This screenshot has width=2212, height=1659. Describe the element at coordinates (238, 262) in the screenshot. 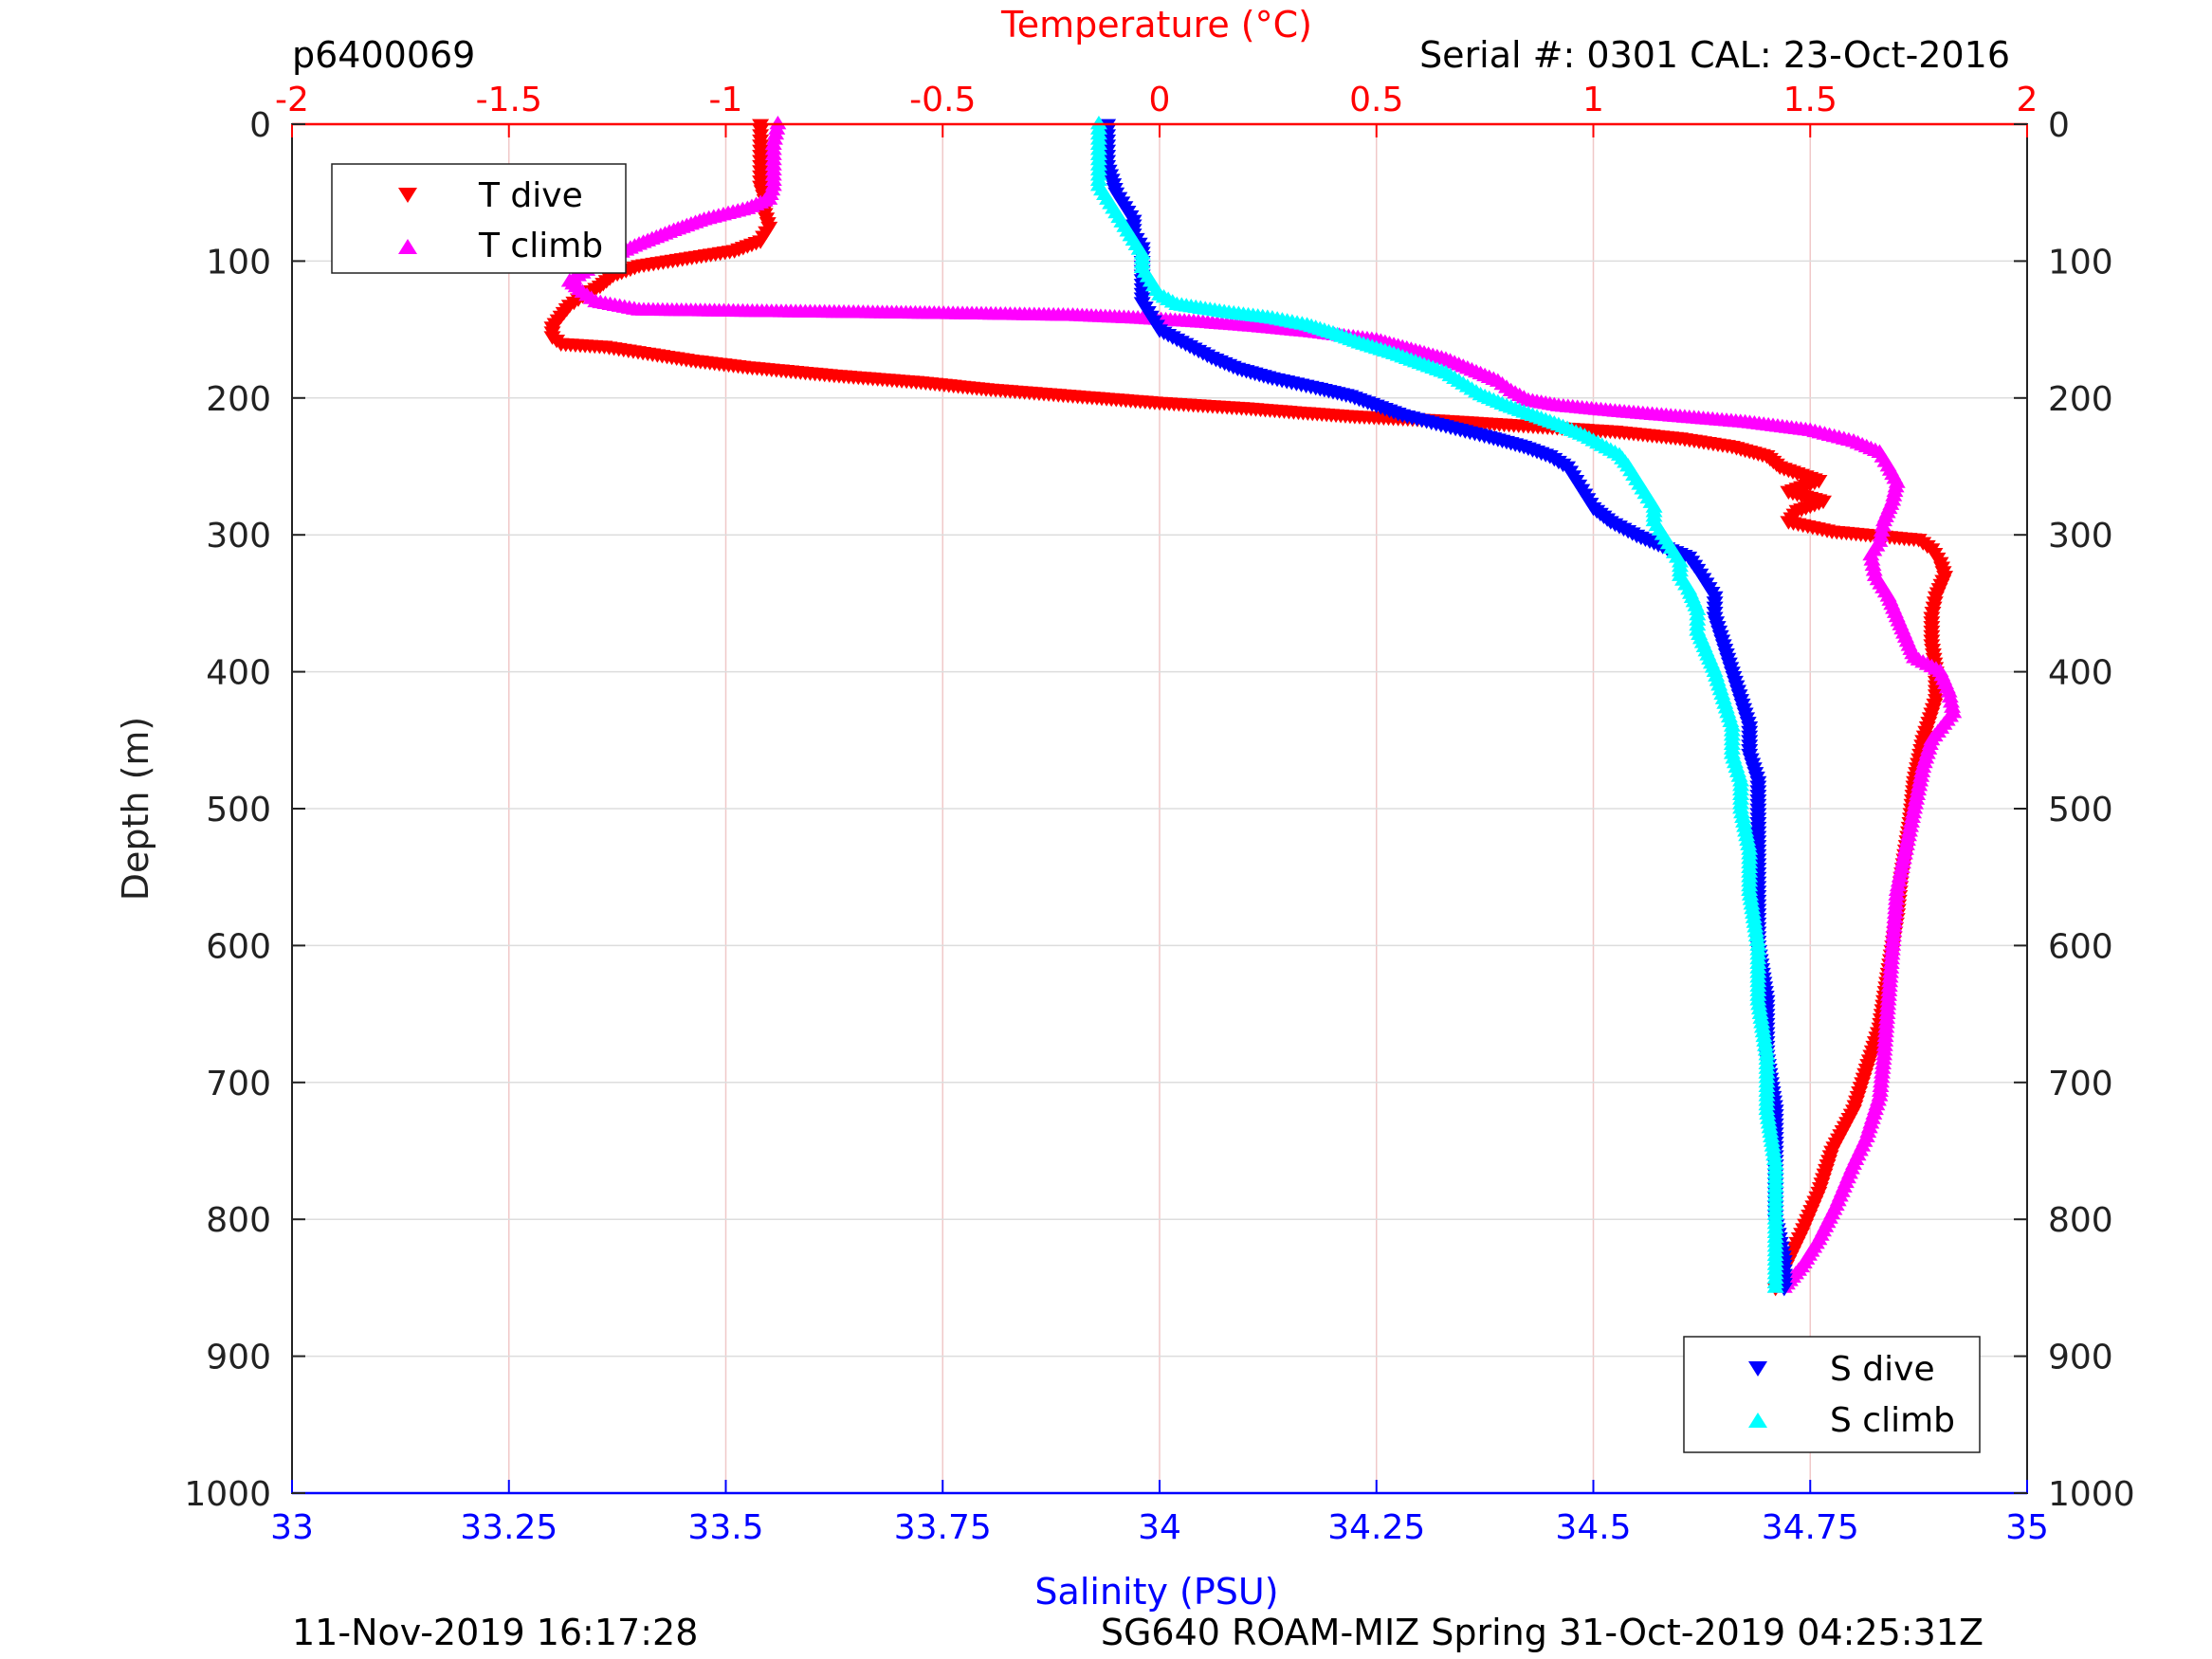

I see `depth-tick-label-left: 100` at that location.